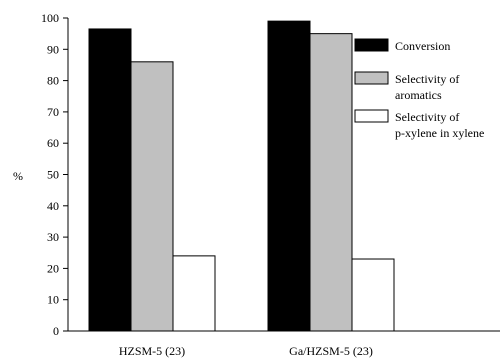 The image size is (500, 361). What do you see at coordinates (53, 237) in the screenshot?
I see `y-tick-label: 30` at bounding box center [53, 237].